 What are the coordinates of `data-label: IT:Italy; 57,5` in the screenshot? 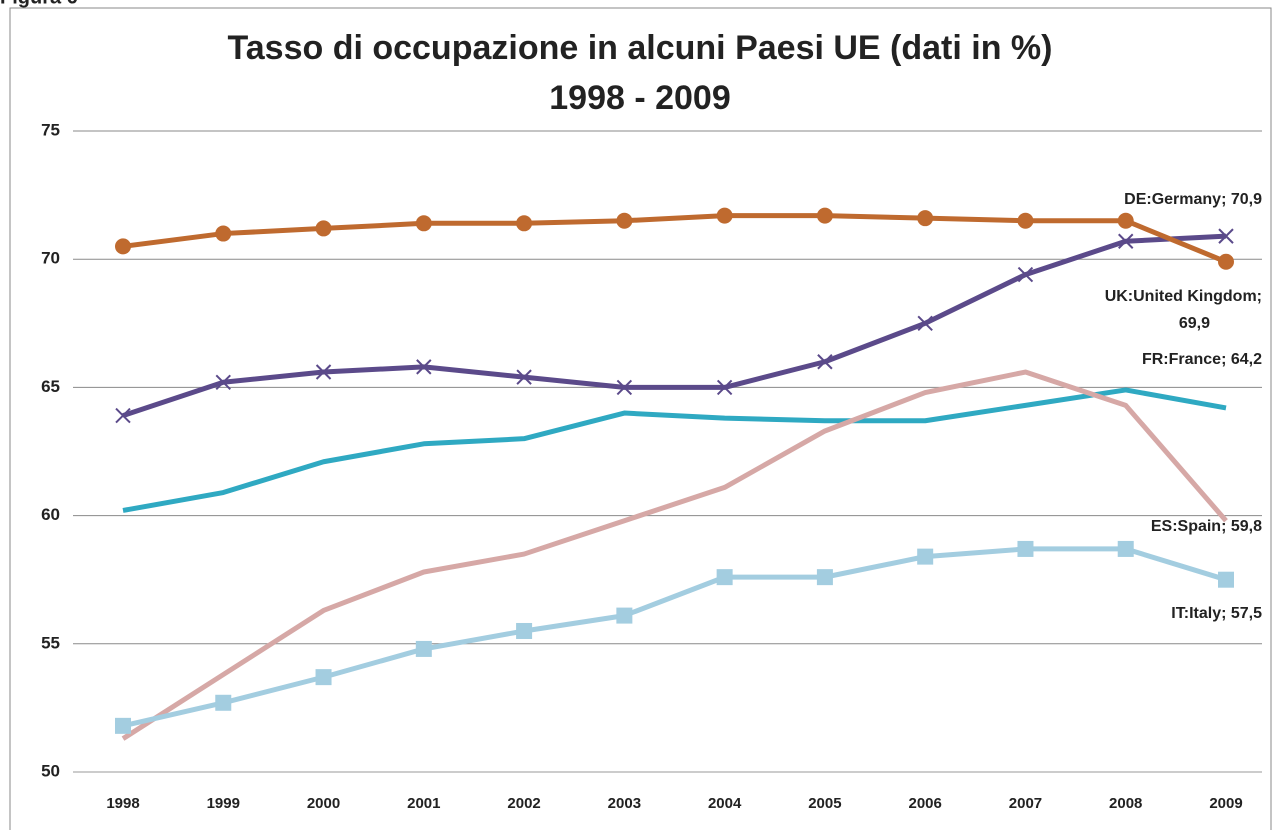 It's located at (1216, 613).